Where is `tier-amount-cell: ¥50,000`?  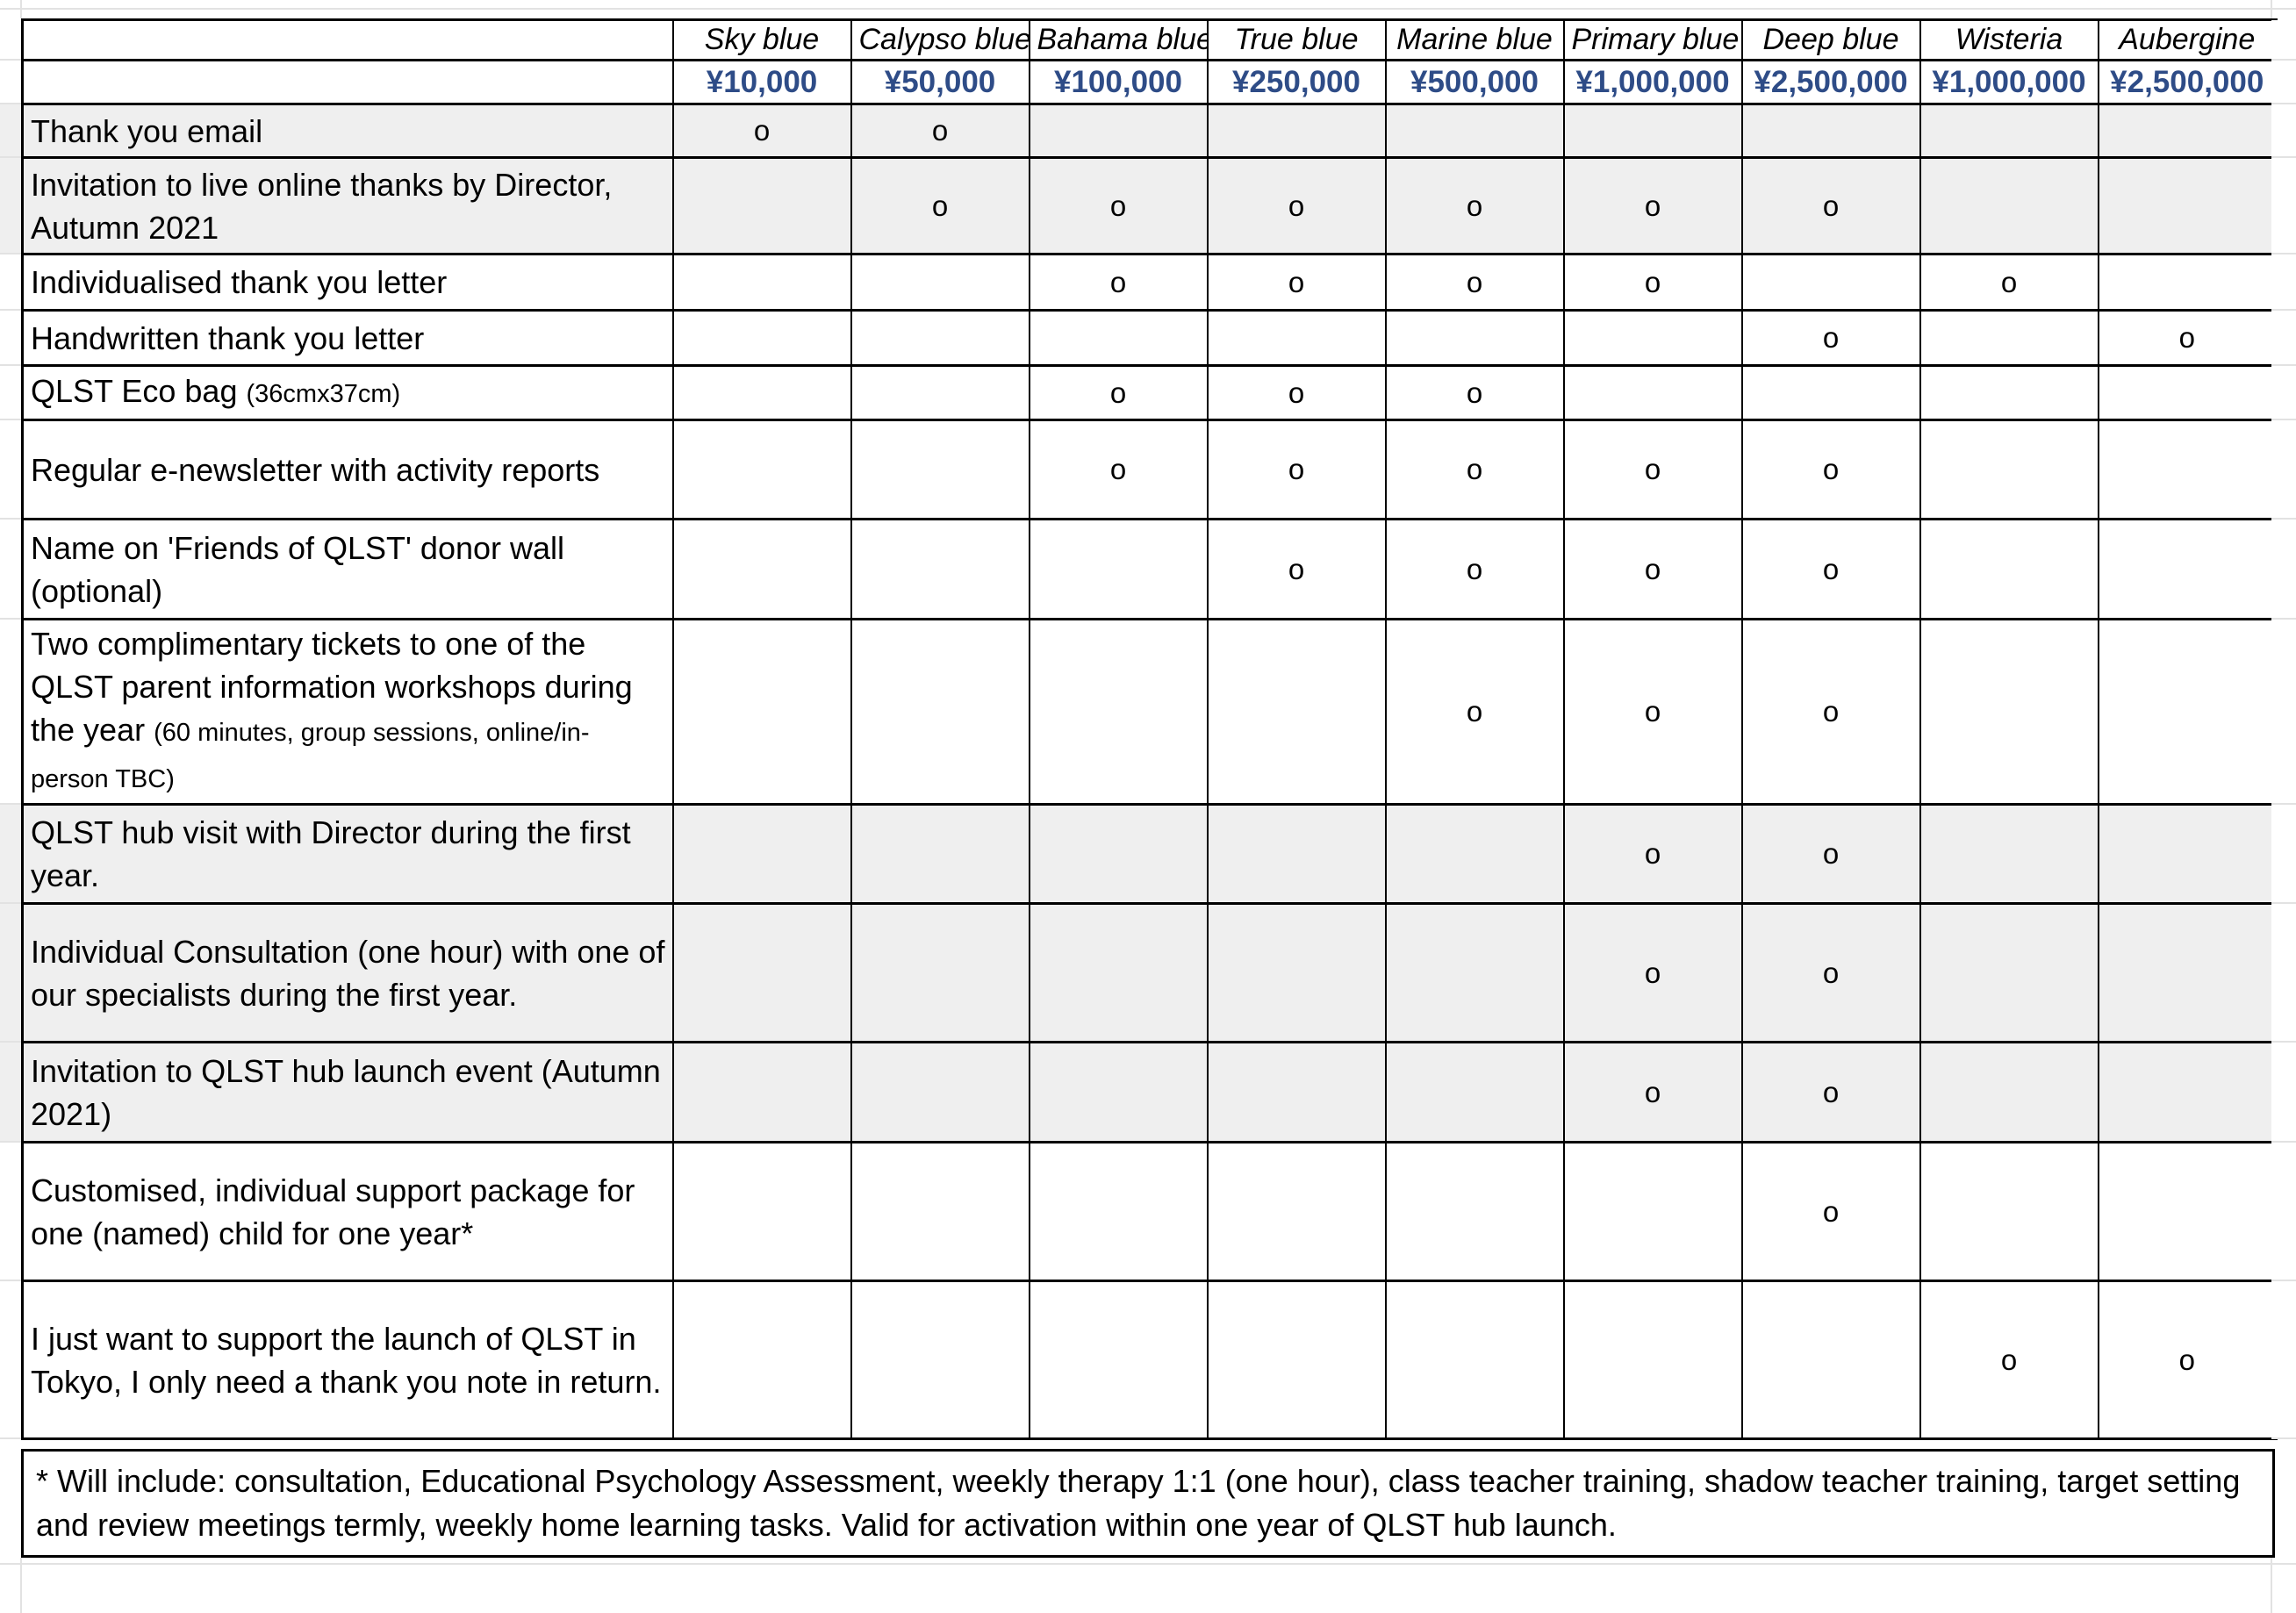 tier-amount-cell: ¥50,000 is located at coordinates (940, 82).